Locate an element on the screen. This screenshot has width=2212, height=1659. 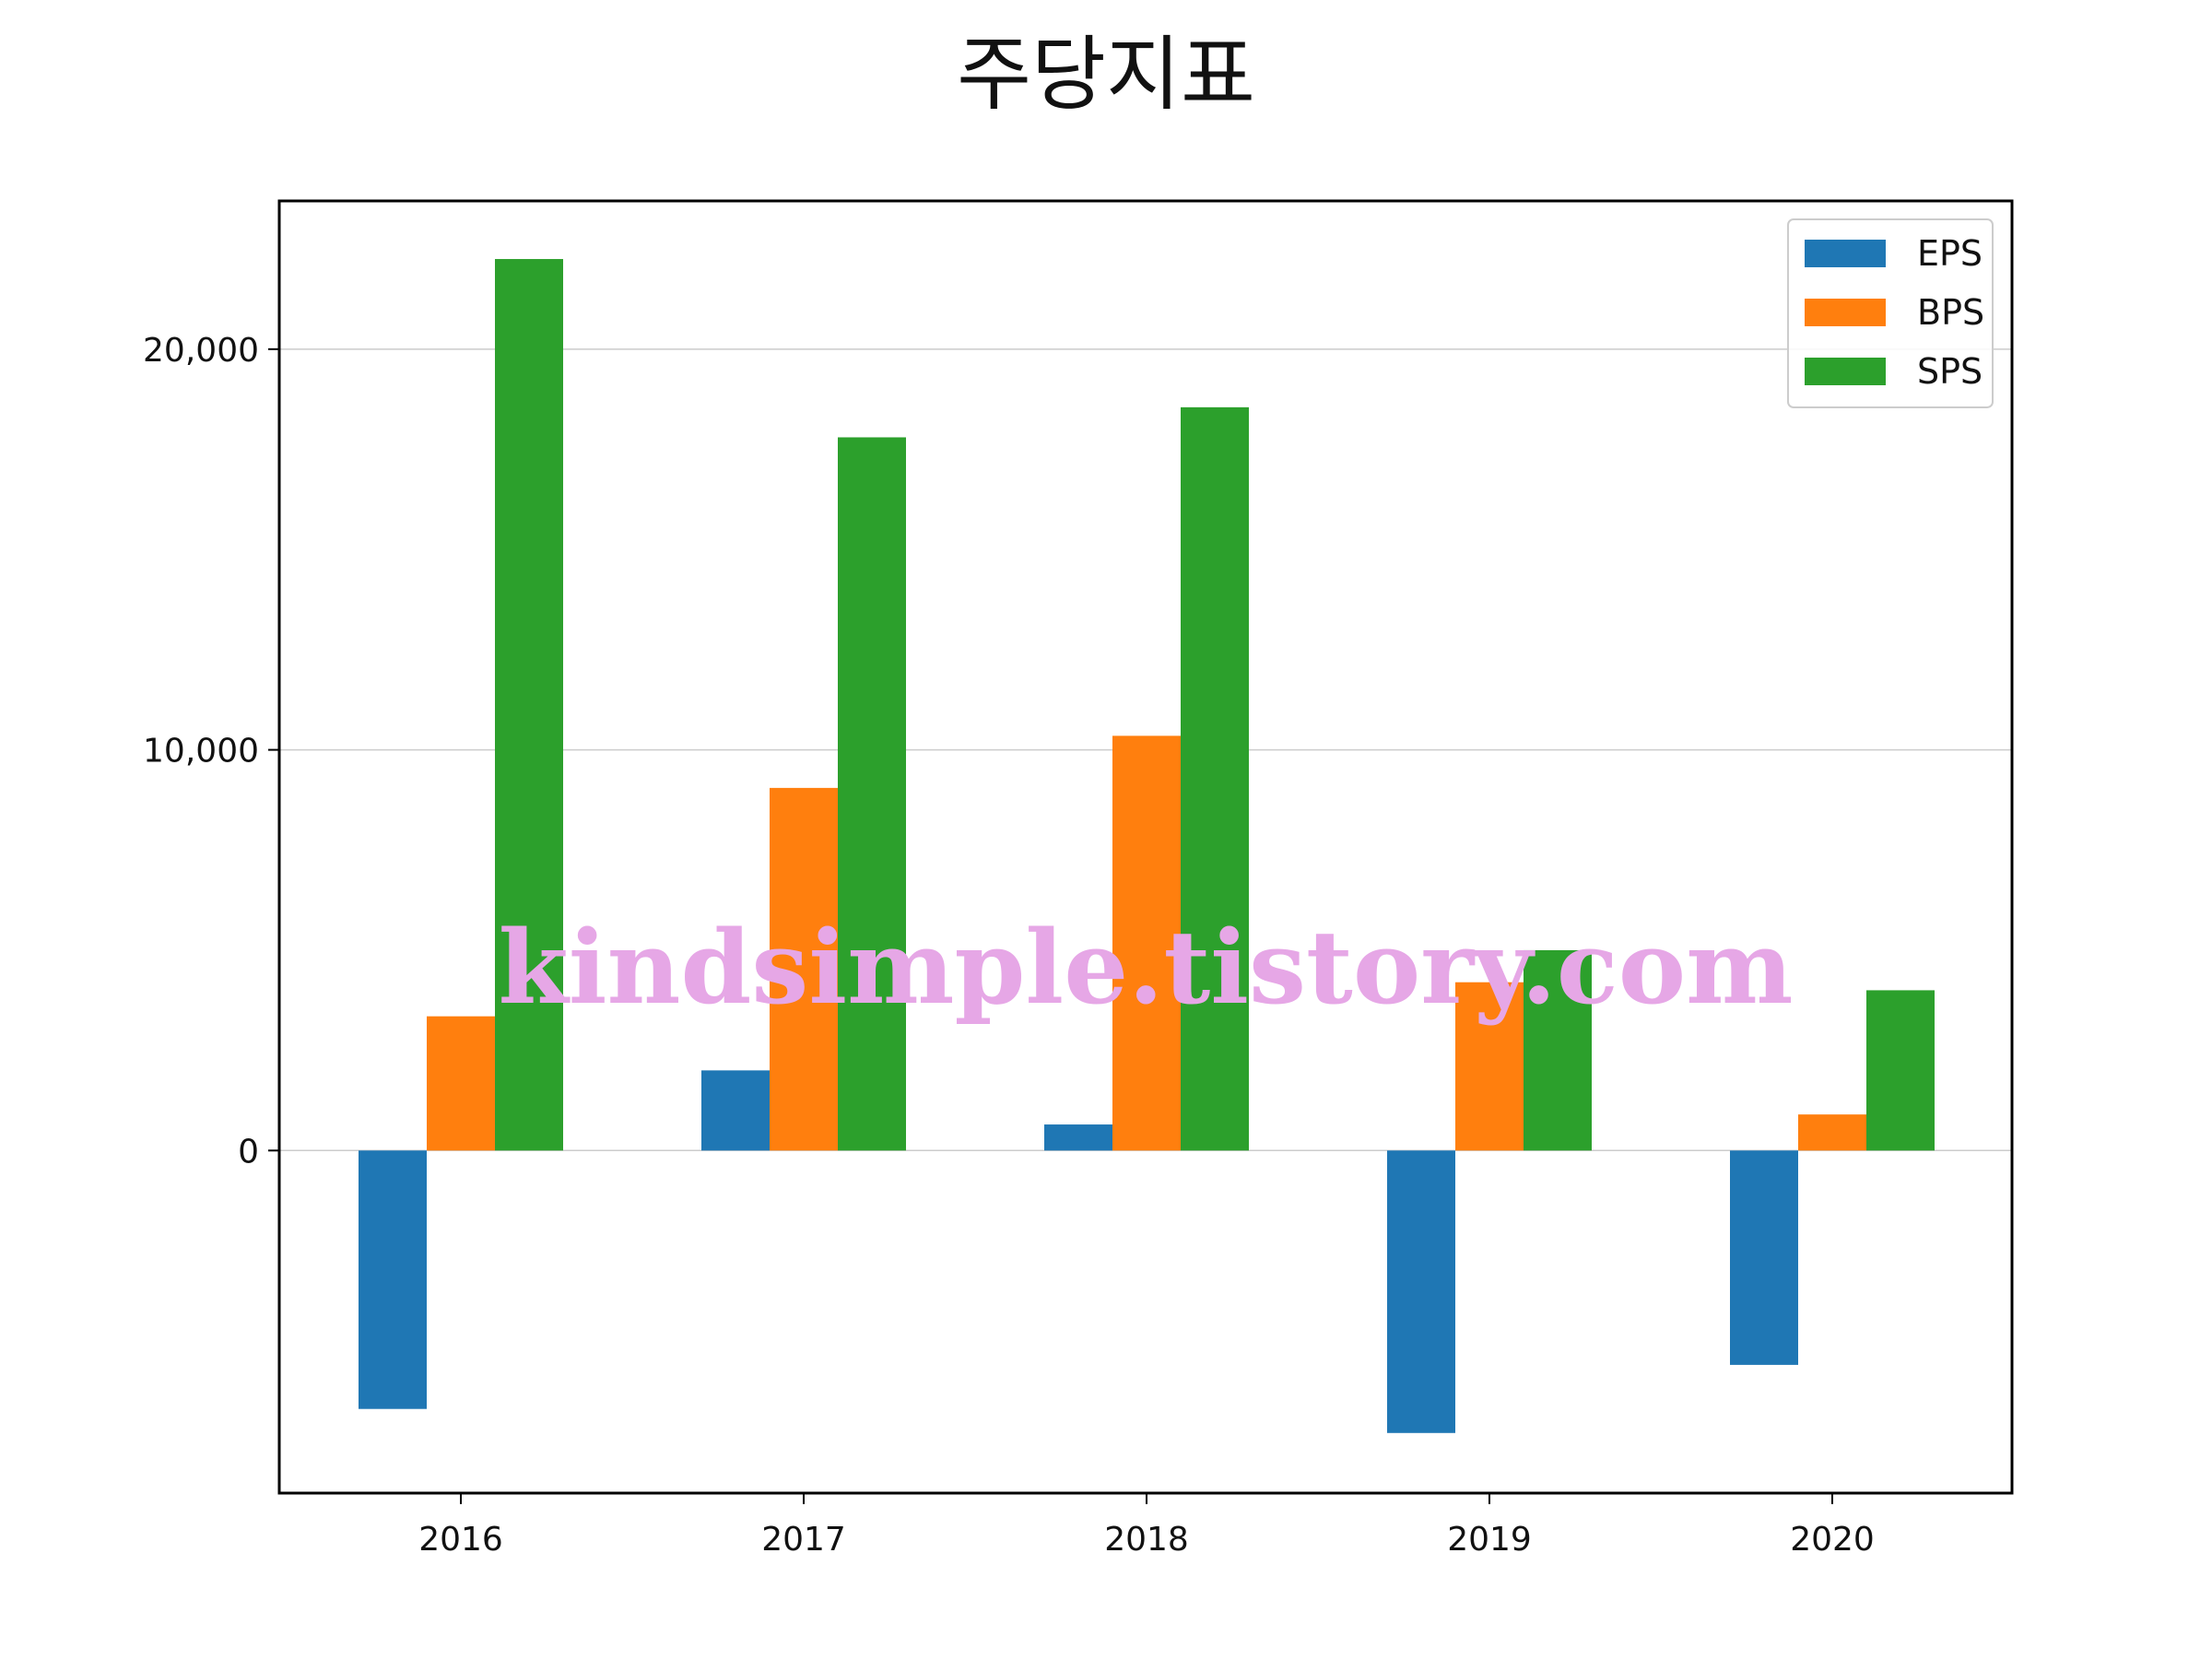
x-tick-label: 2018 is located at coordinates (1146, 1540).